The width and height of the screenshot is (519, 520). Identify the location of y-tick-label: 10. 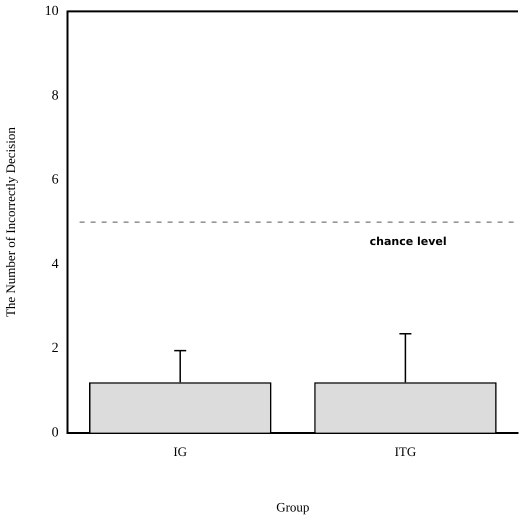
(51, 12).